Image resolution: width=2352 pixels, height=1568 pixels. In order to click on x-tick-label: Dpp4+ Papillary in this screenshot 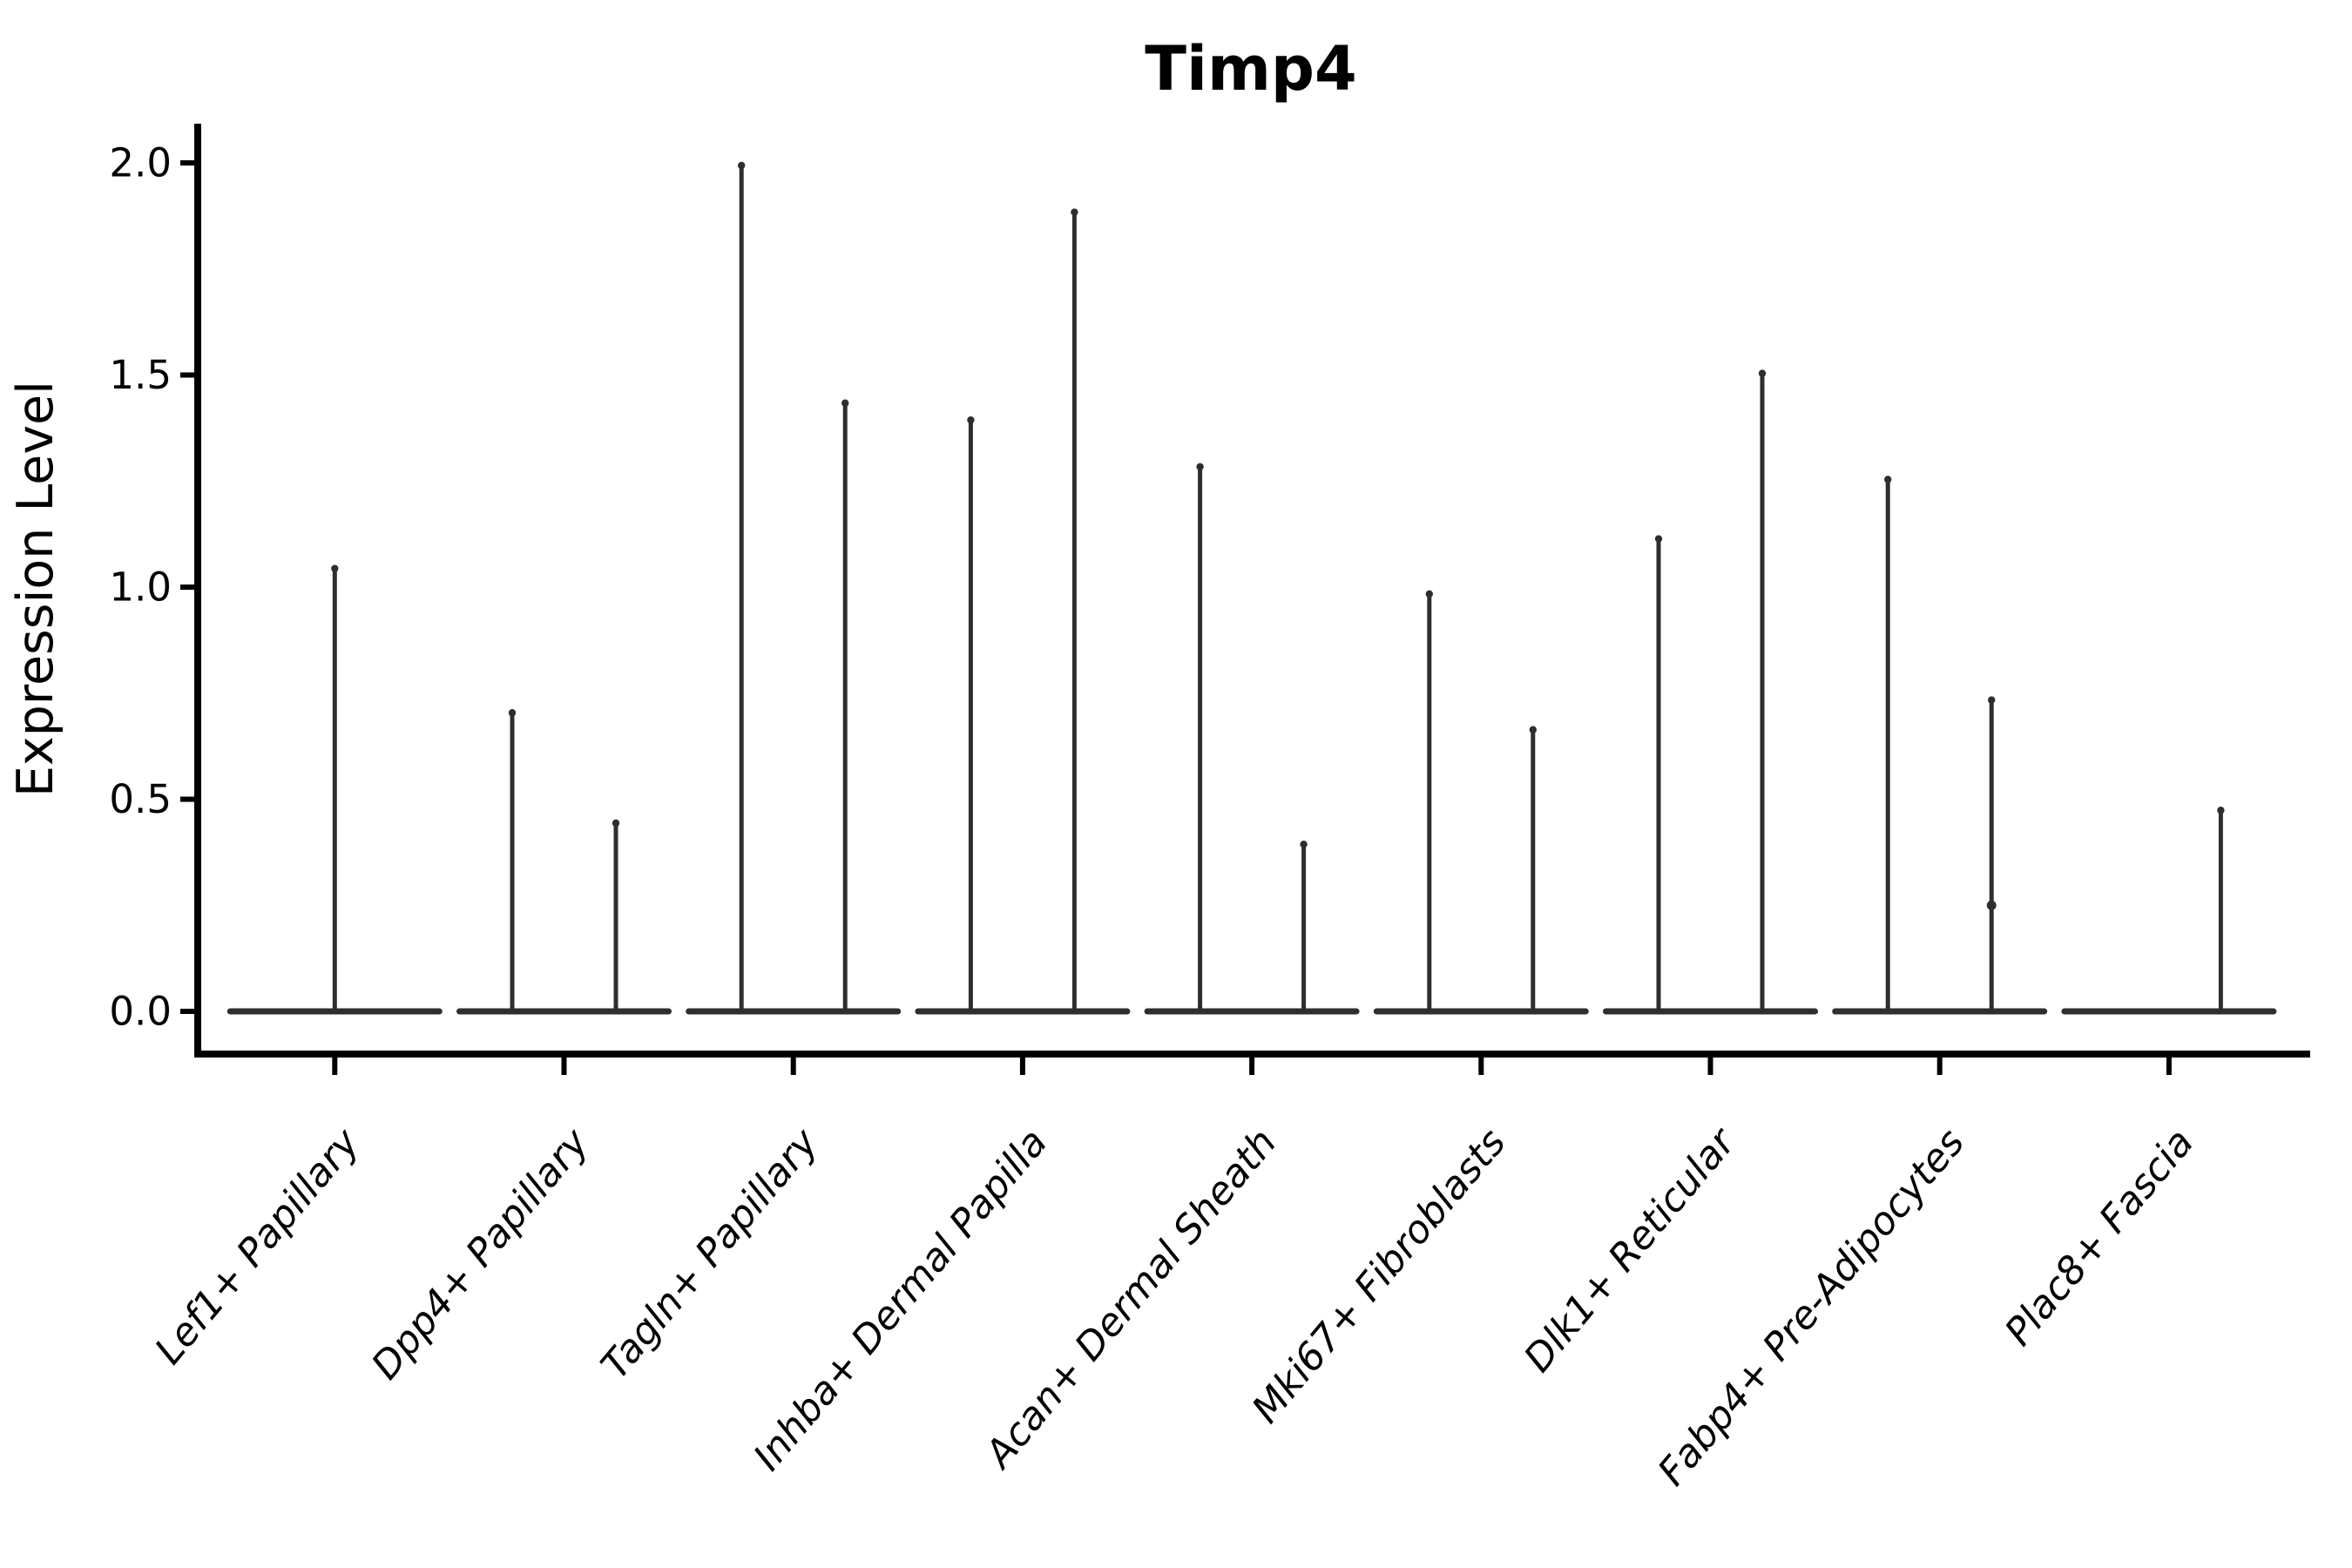, I will do `click(480, 1254)`.